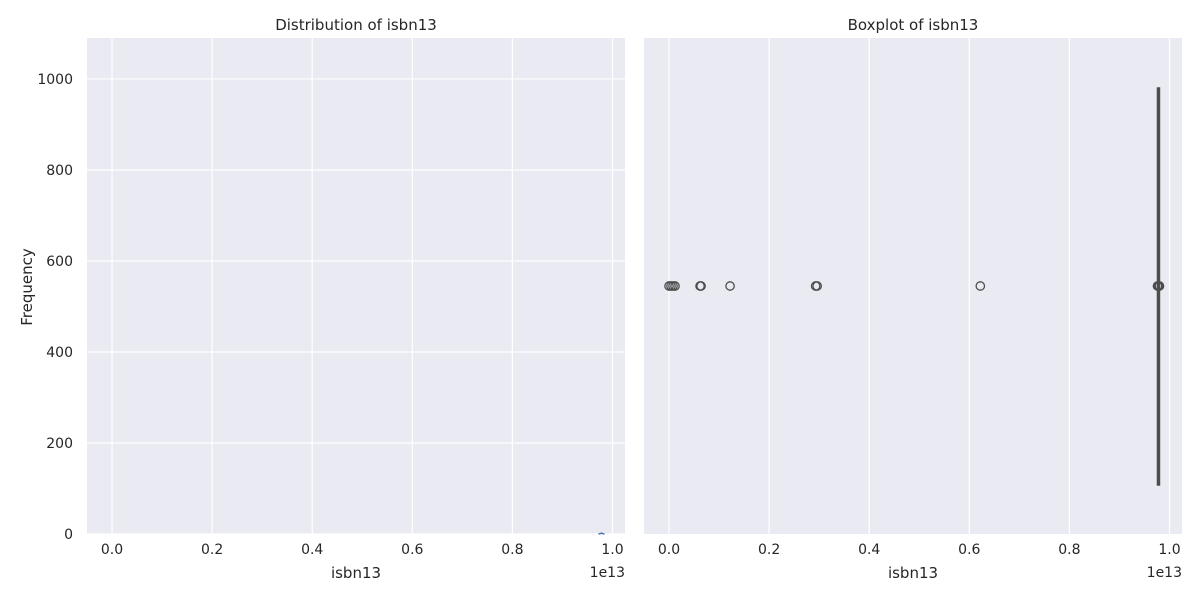 The width and height of the screenshot is (1200, 600). What do you see at coordinates (607, 573) in the screenshot?
I see `histogram-x-offset-label: 1e13` at bounding box center [607, 573].